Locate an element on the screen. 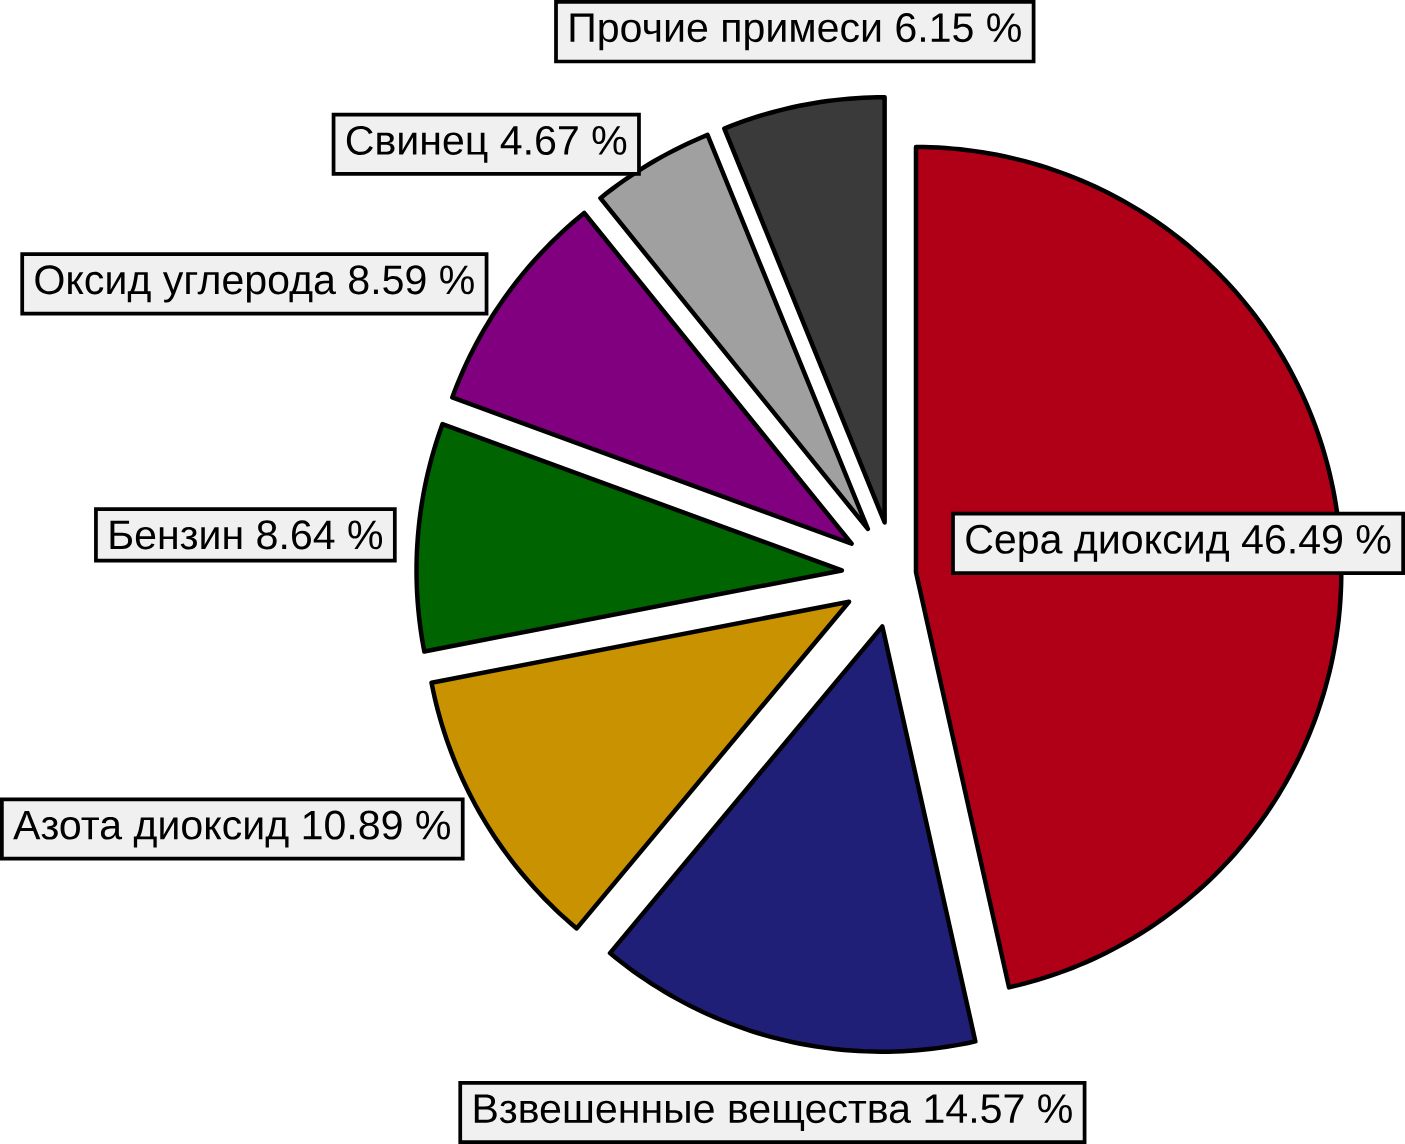  slice-label: Оксид углерода is located at coordinates (185, 284).